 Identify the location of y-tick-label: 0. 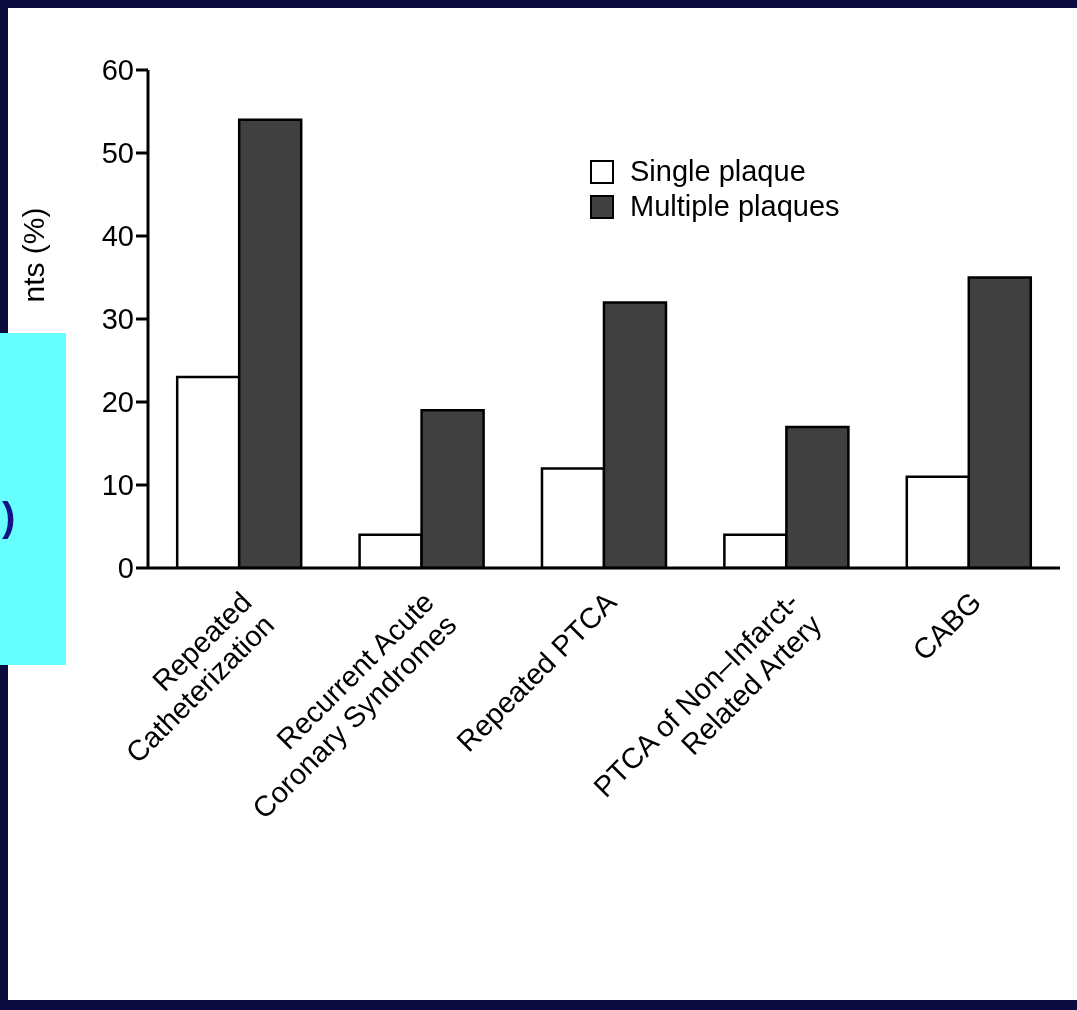
(125, 568).